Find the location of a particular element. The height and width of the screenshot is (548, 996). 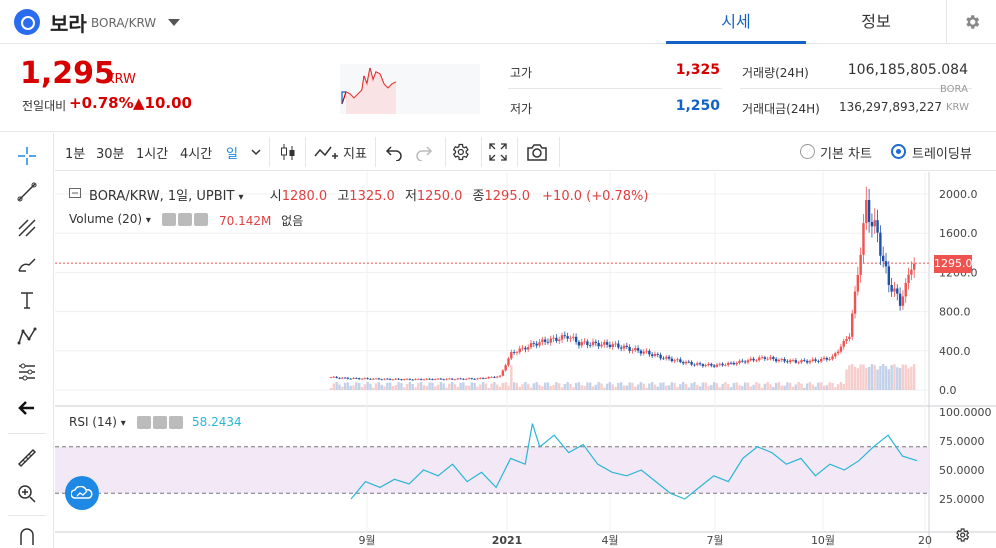

interval-4h: 4시간 is located at coordinates (196, 154).